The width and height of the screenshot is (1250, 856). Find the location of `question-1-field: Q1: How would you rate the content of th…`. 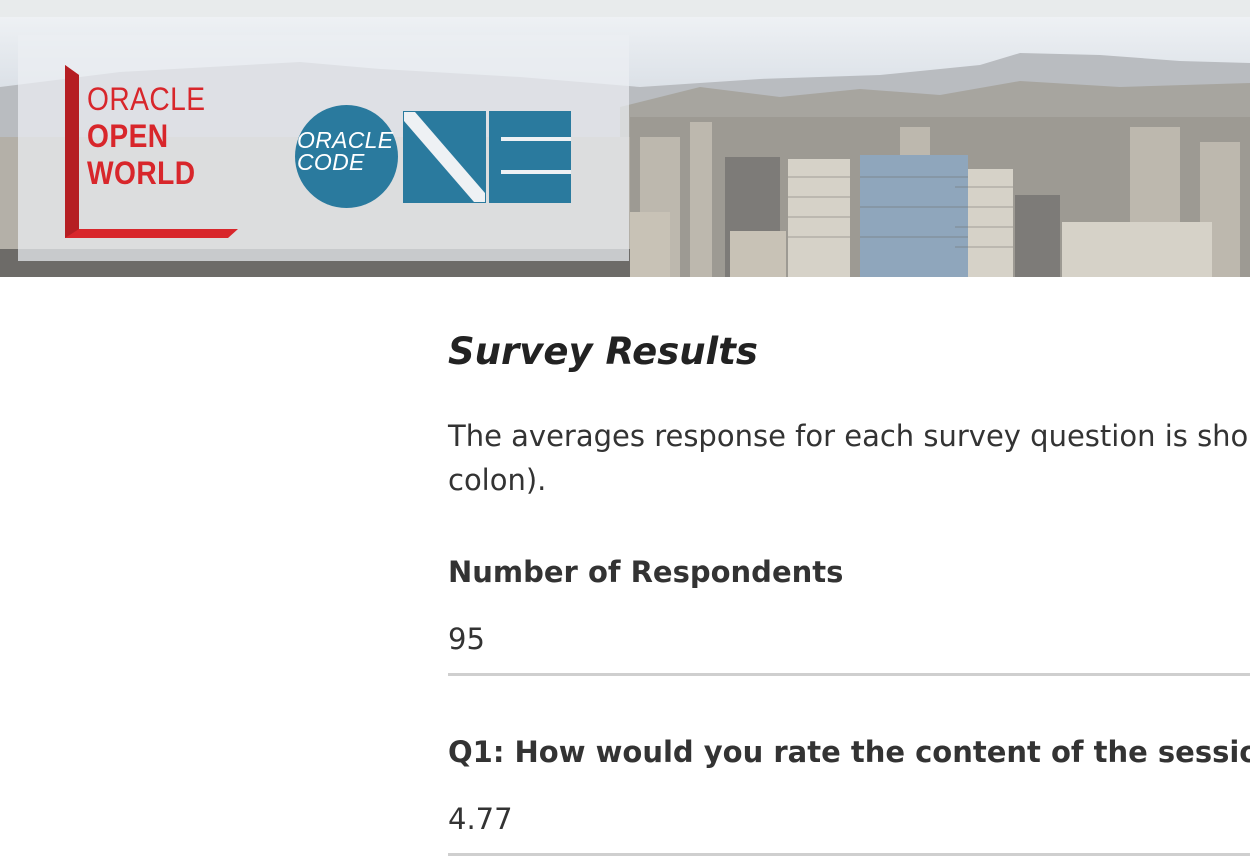

question-1-field: Q1: How would you rate the content of th… is located at coordinates (849, 794).